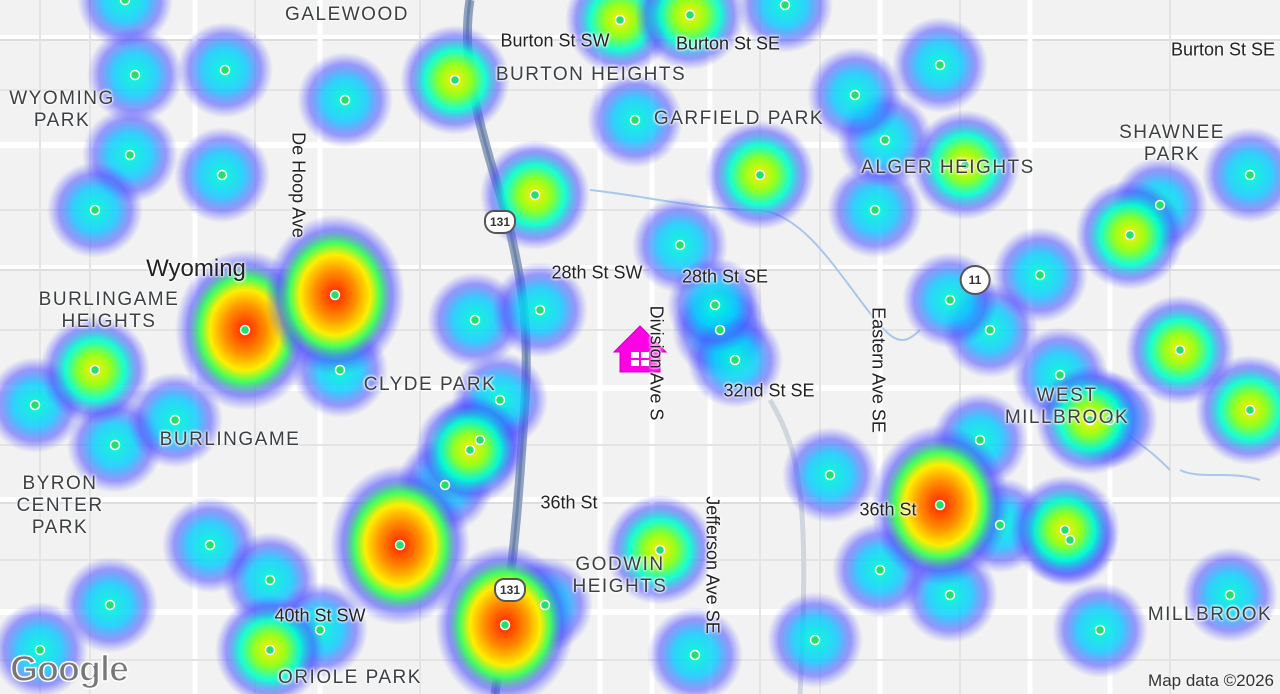 The height and width of the screenshot is (694, 1280). I want to click on street-label: De Hoop Ave, so click(298, 185).